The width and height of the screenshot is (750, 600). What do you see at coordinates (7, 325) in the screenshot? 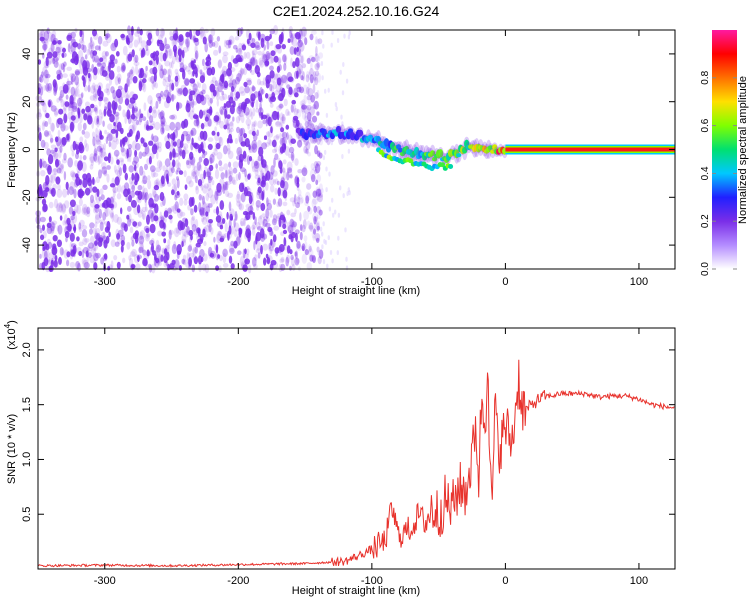
I see `snr-y-multiplier-exponent: 4` at bounding box center [7, 325].